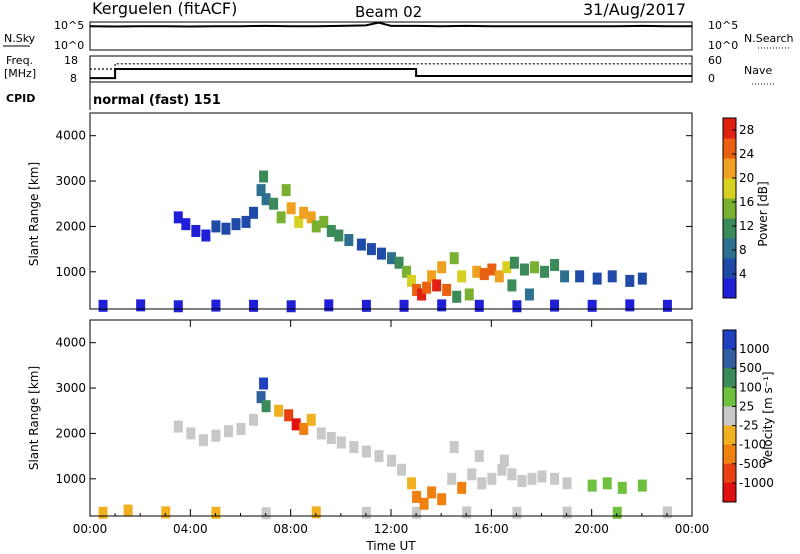 This screenshot has height=554, width=800. Describe the element at coordinates (723, 45) in the screenshot. I see `noise-right-tick-bottom: 10^0` at that location.